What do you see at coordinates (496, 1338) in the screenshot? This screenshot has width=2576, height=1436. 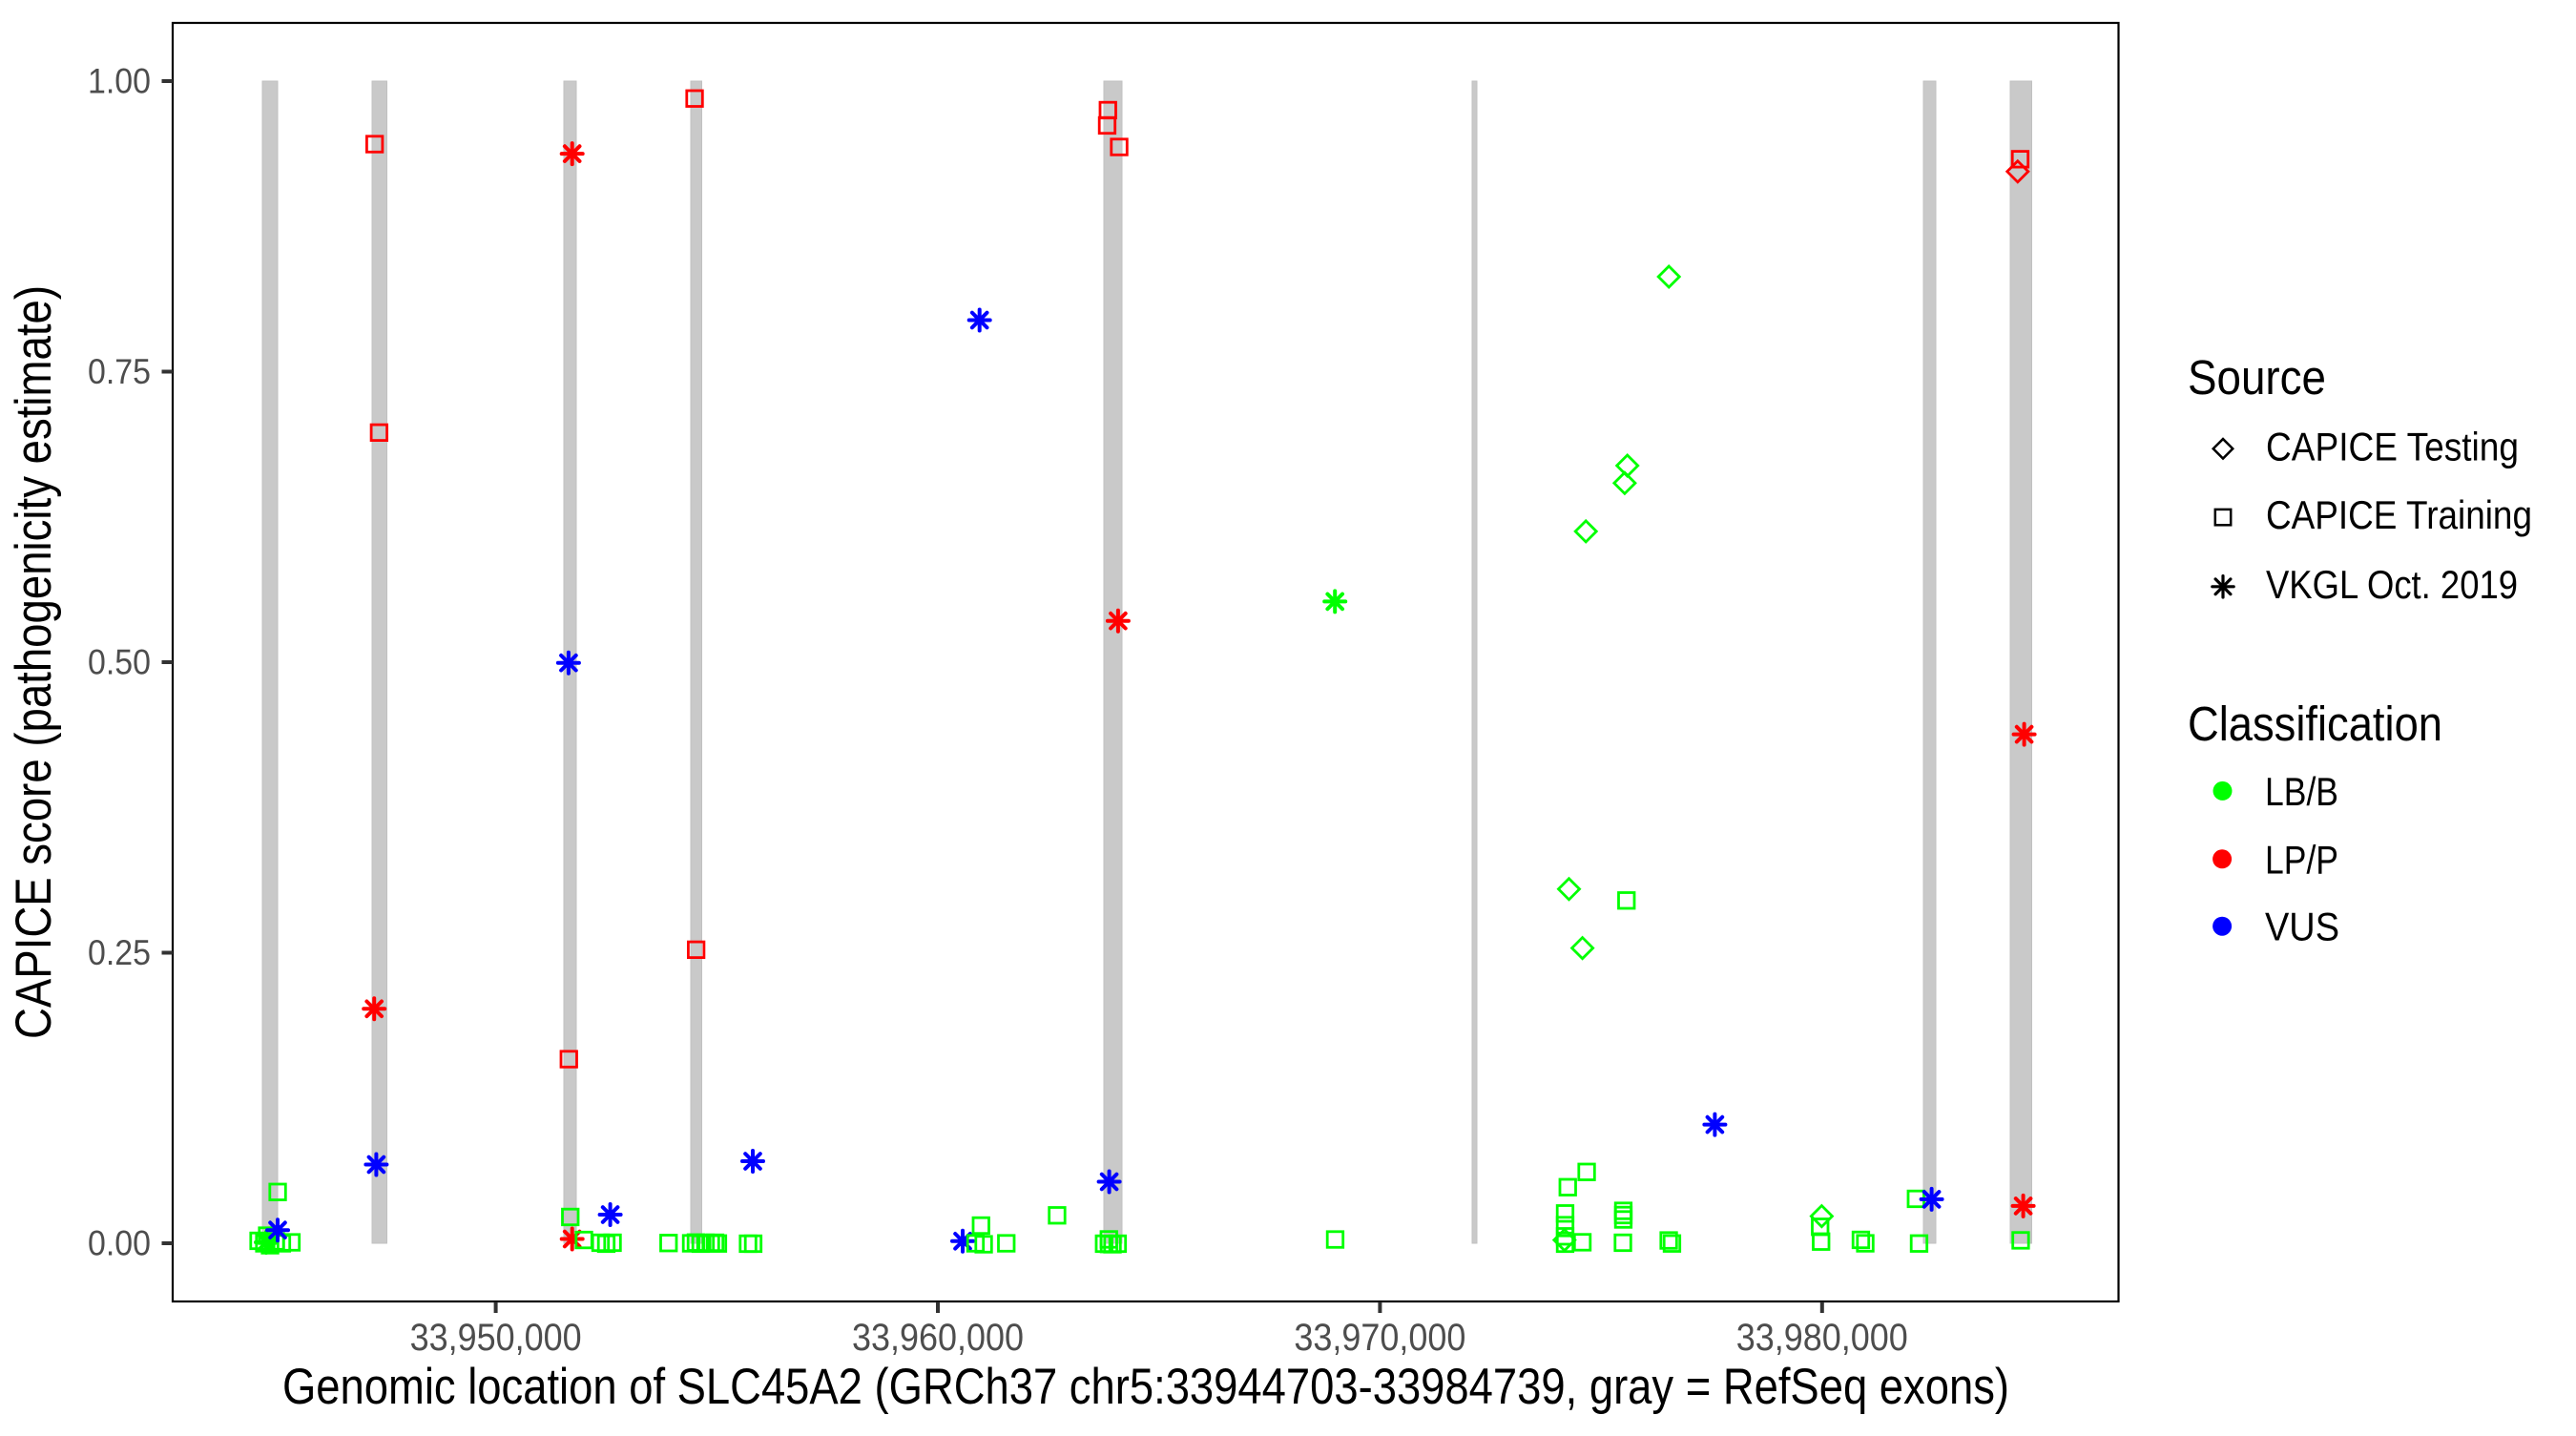 I see `svg-text: 33,950,000` at bounding box center [496, 1338].